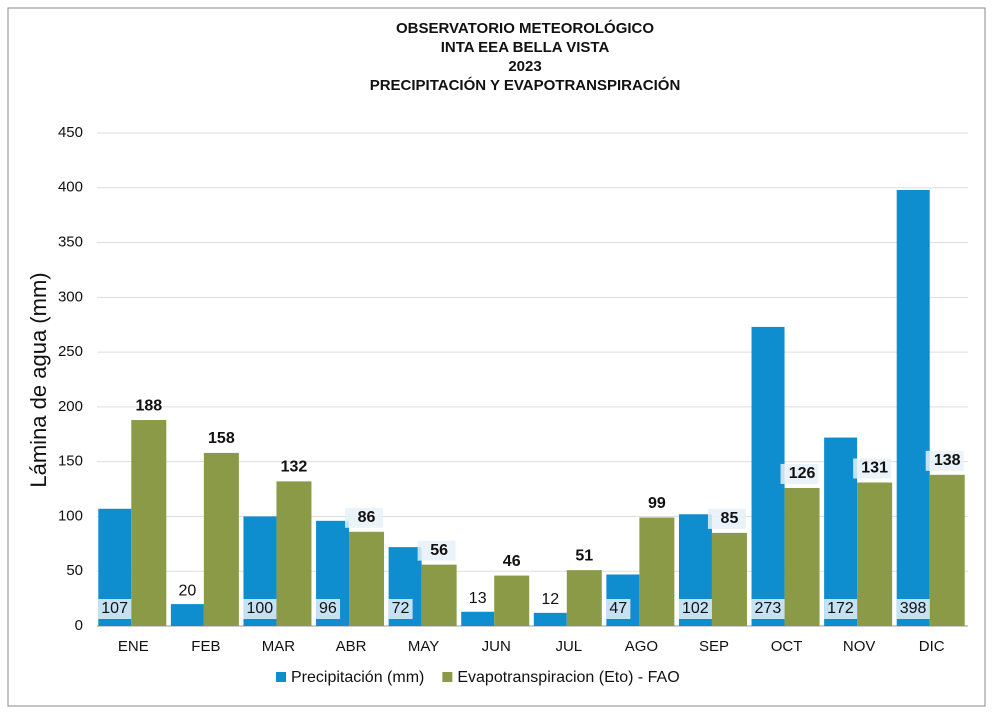 The width and height of the screenshot is (995, 716). What do you see at coordinates (584, 555) in the screenshot?
I see `value-label: 51` at bounding box center [584, 555].